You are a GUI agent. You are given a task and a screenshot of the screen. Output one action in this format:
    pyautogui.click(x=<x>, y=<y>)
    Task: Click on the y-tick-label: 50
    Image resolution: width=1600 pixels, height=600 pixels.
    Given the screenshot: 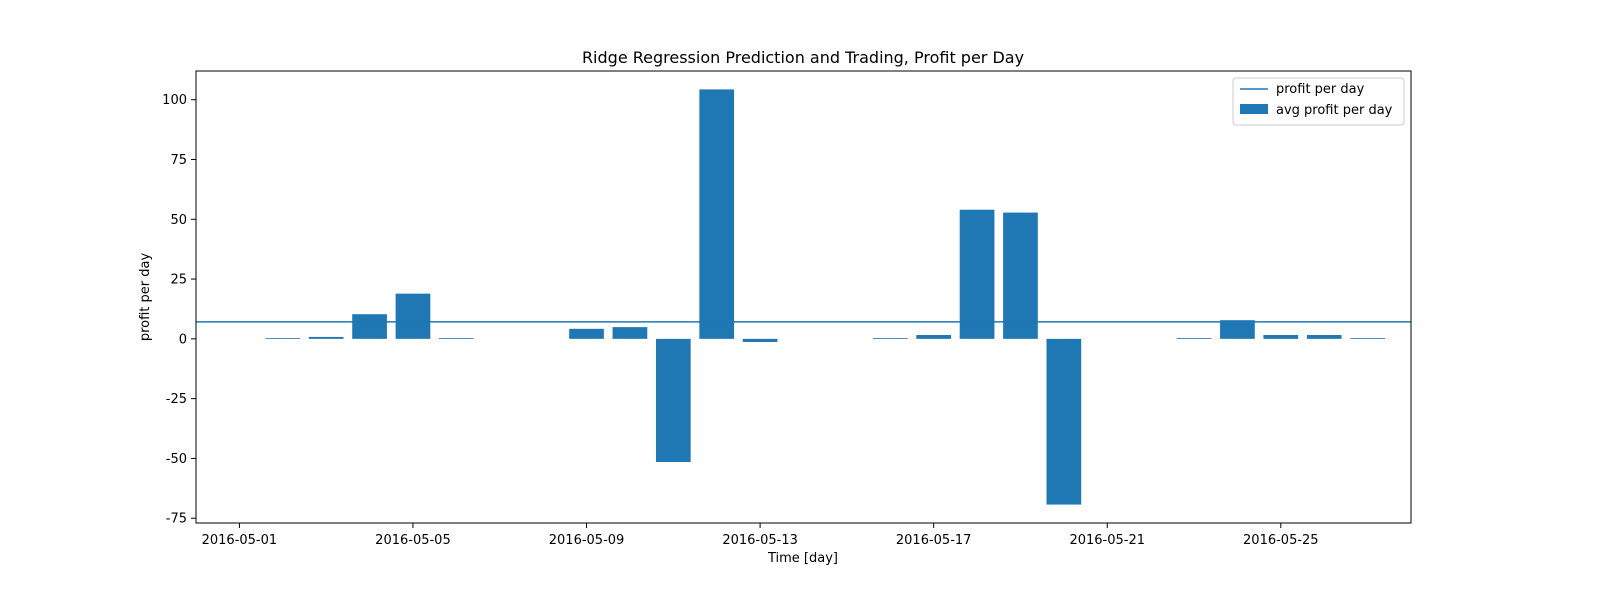 What is the action you would take?
    pyautogui.click(x=178, y=220)
    